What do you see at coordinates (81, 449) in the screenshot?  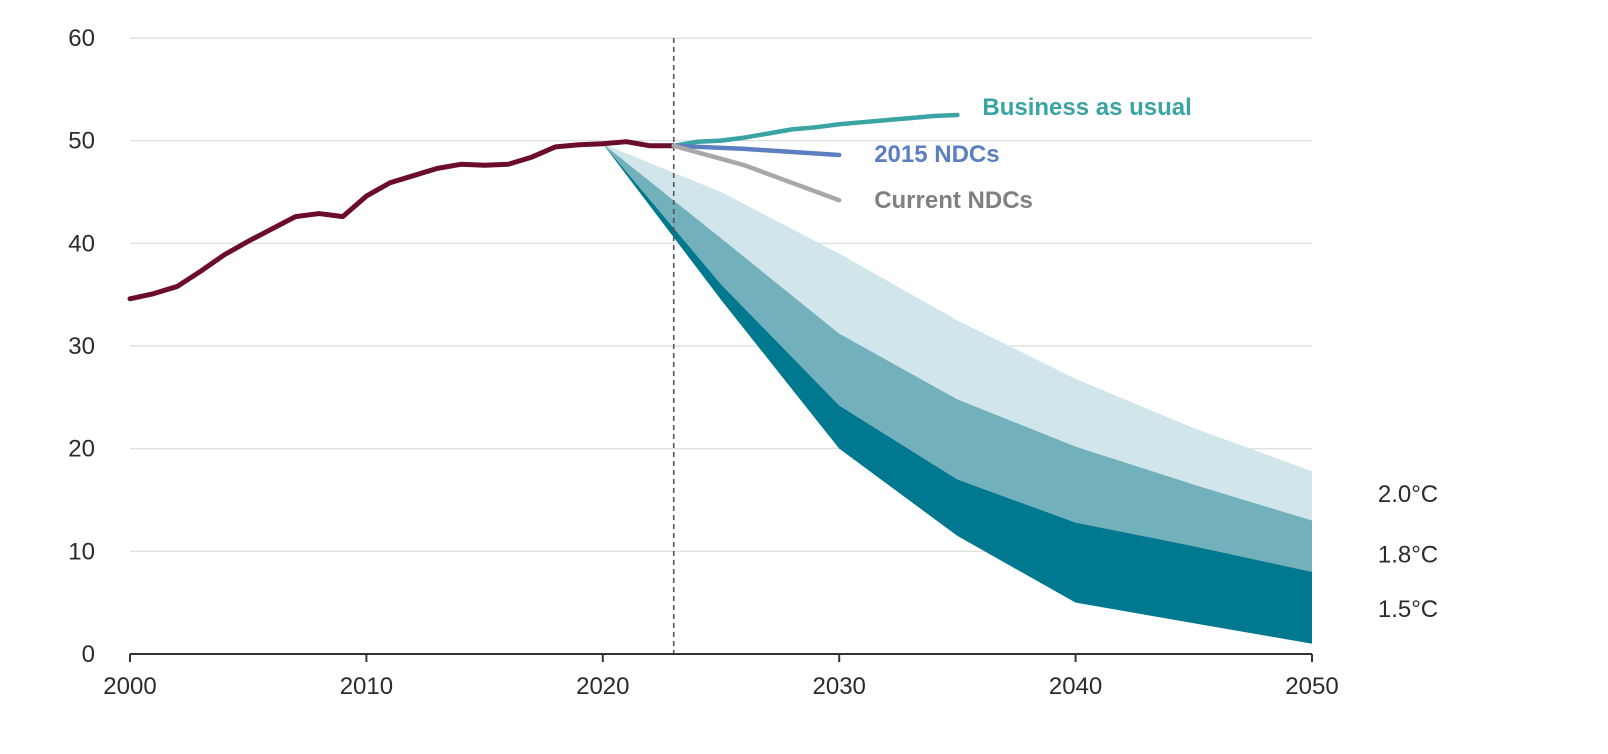 I see `y-tick-label-20: 20` at bounding box center [81, 449].